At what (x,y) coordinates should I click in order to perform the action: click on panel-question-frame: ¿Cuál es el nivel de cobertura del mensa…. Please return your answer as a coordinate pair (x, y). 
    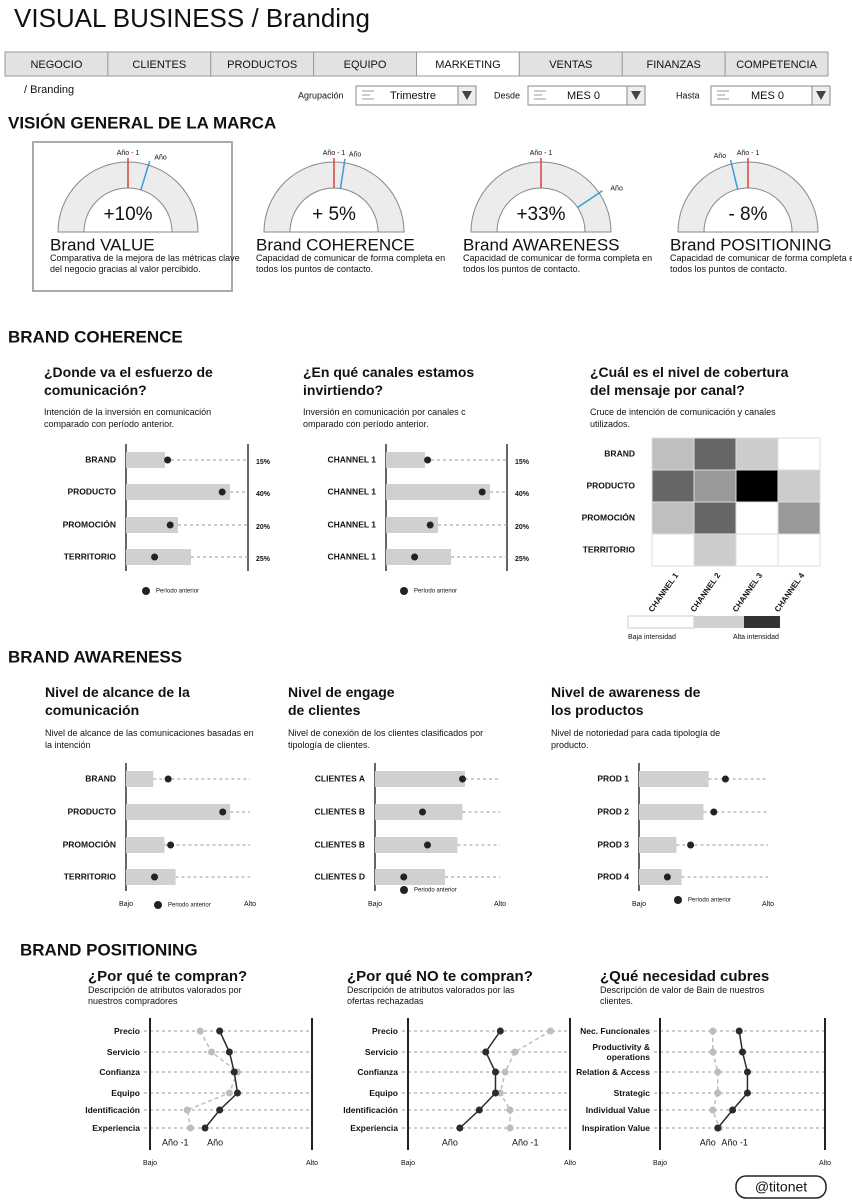
    Looking at the image, I should click on (689, 381).